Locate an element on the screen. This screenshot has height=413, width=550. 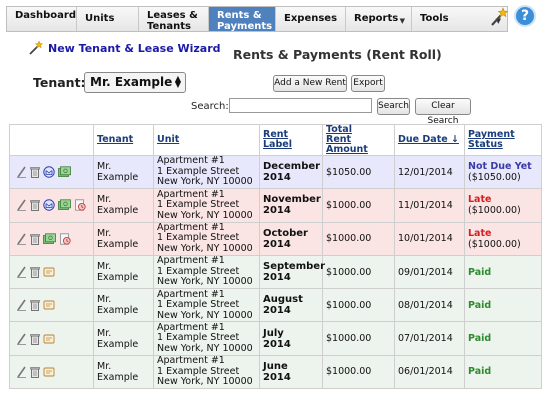
unit-header: Unit is located at coordinates (206, 140).